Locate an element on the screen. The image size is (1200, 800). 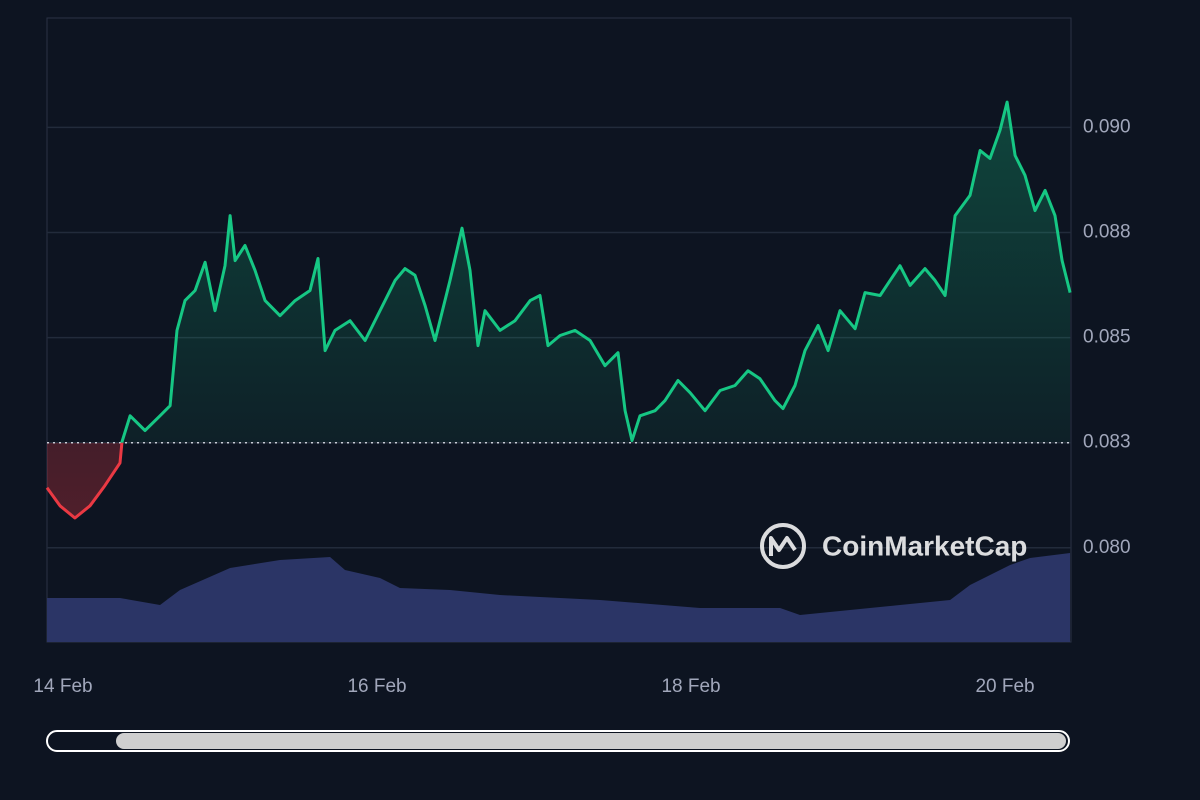
x-tick-label: 18 Feb is located at coordinates (690, 686).